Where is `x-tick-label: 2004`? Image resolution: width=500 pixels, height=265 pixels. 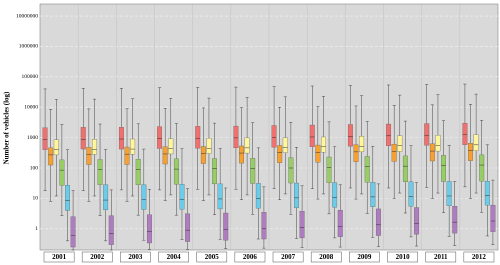 x-tick-label: 2004 is located at coordinates (174, 257).